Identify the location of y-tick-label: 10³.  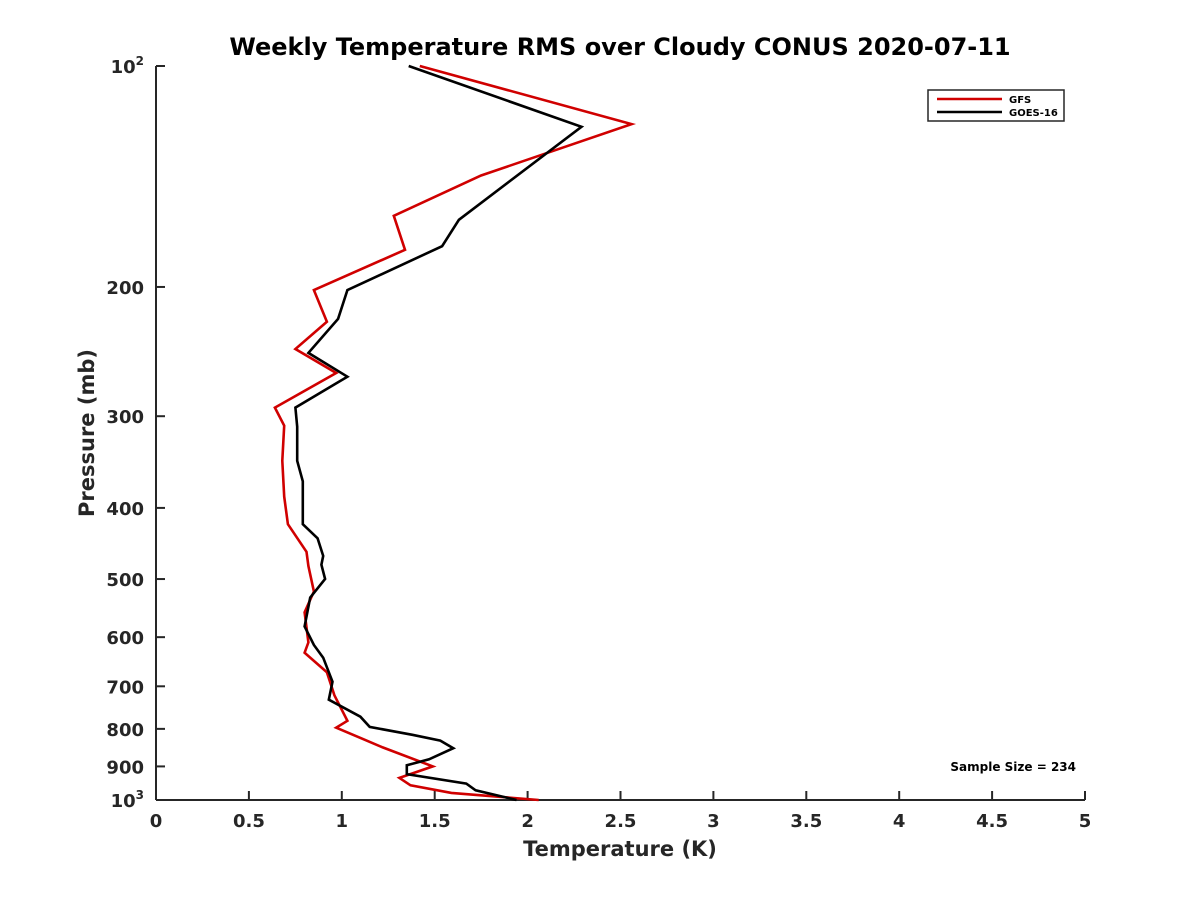
(127, 800).